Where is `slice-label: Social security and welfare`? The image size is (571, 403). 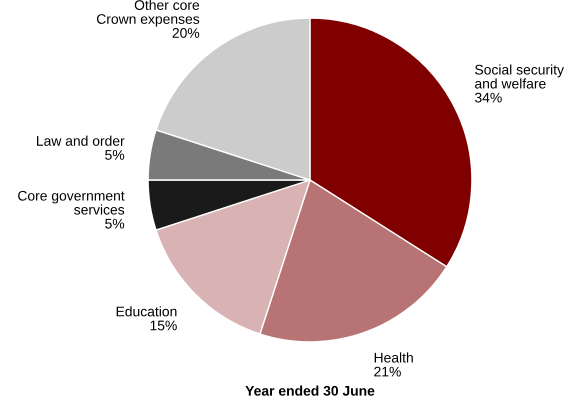
slice-label: Social security and welfare is located at coordinates (519, 76).